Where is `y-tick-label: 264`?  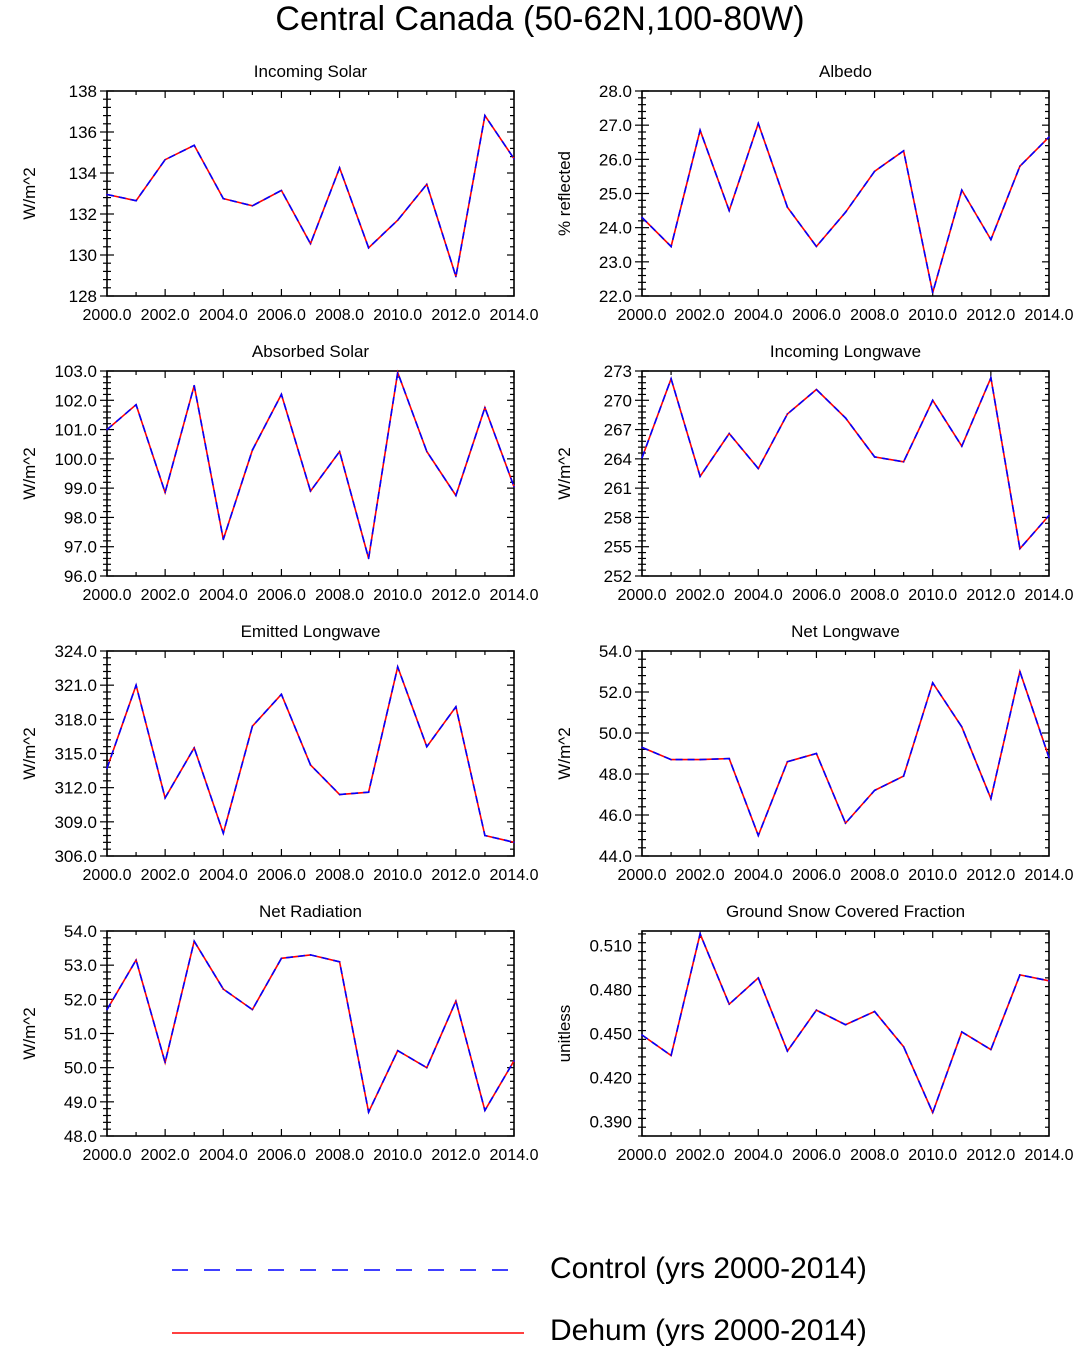
y-tick-label: 264 is located at coordinates (618, 459).